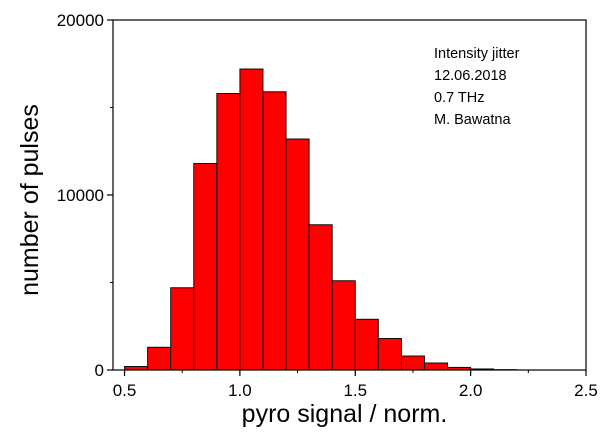 This screenshot has width=601, height=435. I want to click on x-axis: 0.5 1.0 1.5 2.0 2.5, so click(355, 385).